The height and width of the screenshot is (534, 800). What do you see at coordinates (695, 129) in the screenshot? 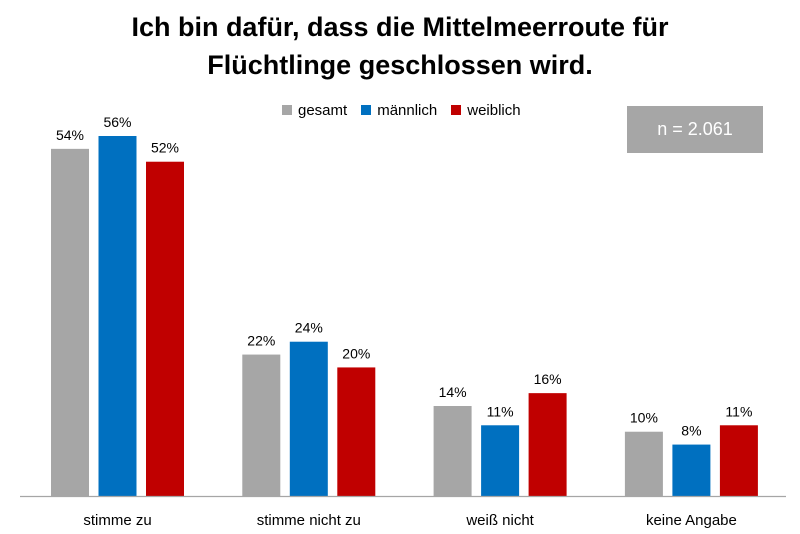
I see `sample-size-badge: n = 2.061` at bounding box center [695, 129].